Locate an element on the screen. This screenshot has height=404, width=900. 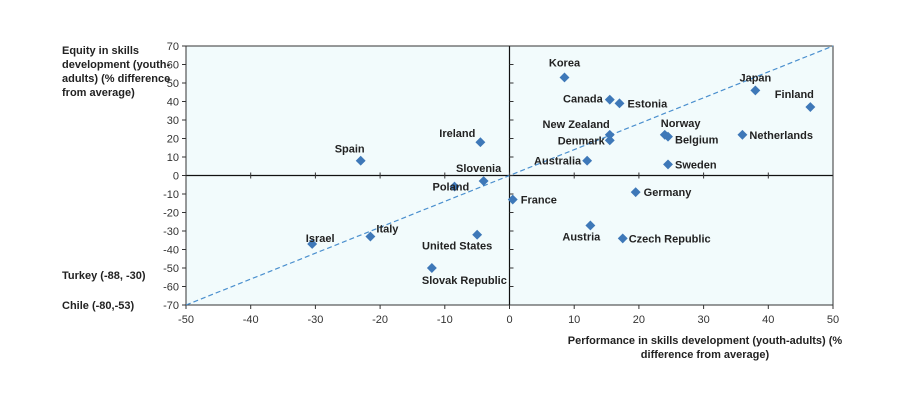
y-tick-label: -50 is located at coordinates (171, 269).